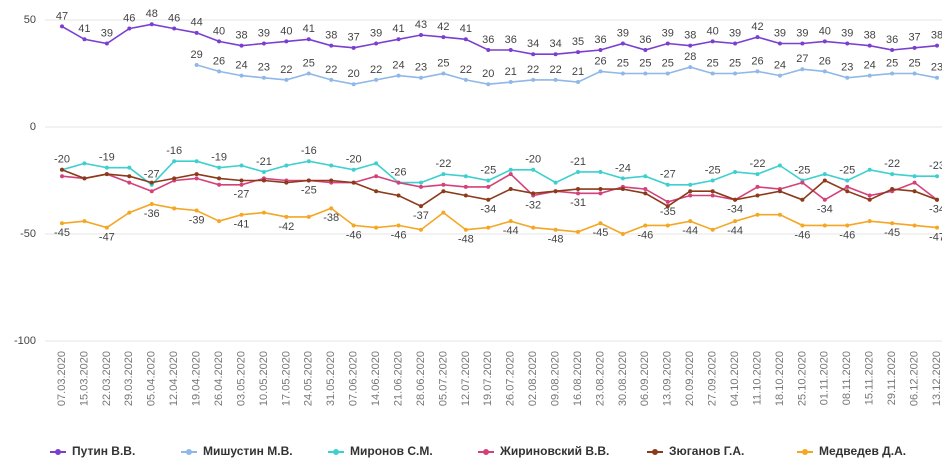 This screenshot has height=466, width=942. Describe the element at coordinates (892, 378) in the screenshot. I see `x-tick-label: 29.11.2020` at that location.